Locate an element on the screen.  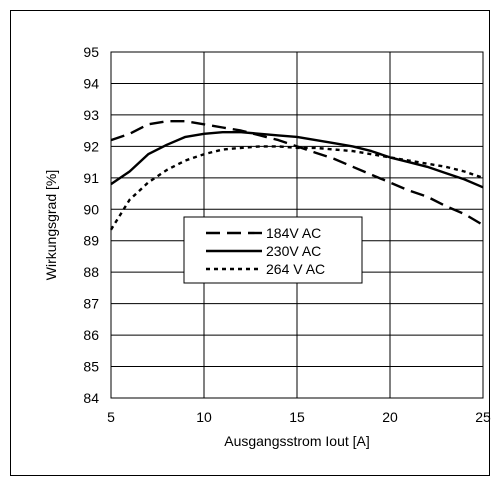
x-axis-label: Ausgangsstrom Iout [A] is located at coordinates (297, 441).